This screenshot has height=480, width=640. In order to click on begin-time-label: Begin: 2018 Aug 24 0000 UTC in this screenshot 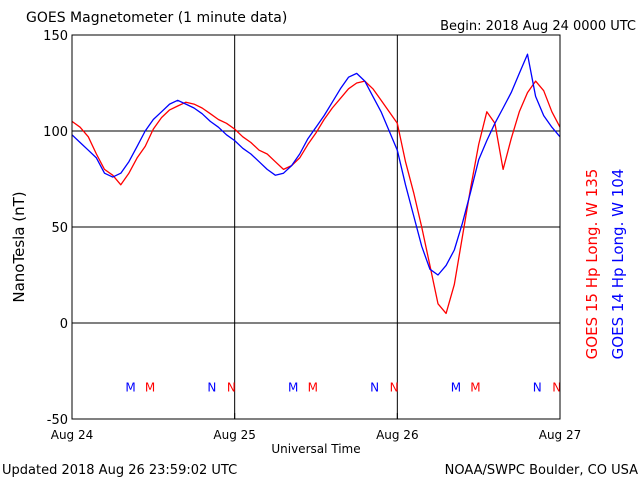, I will do `click(538, 26)`.